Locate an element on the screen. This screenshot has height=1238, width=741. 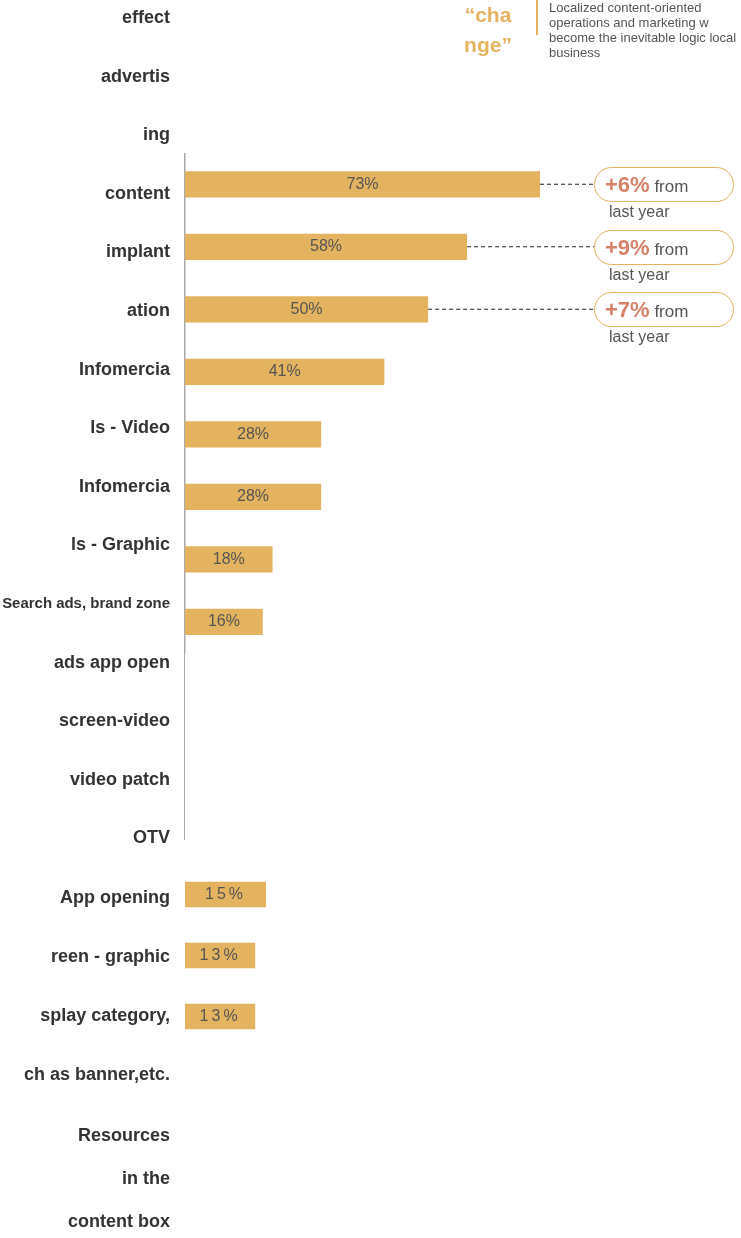
text: ing is located at coordinates (156, 134).